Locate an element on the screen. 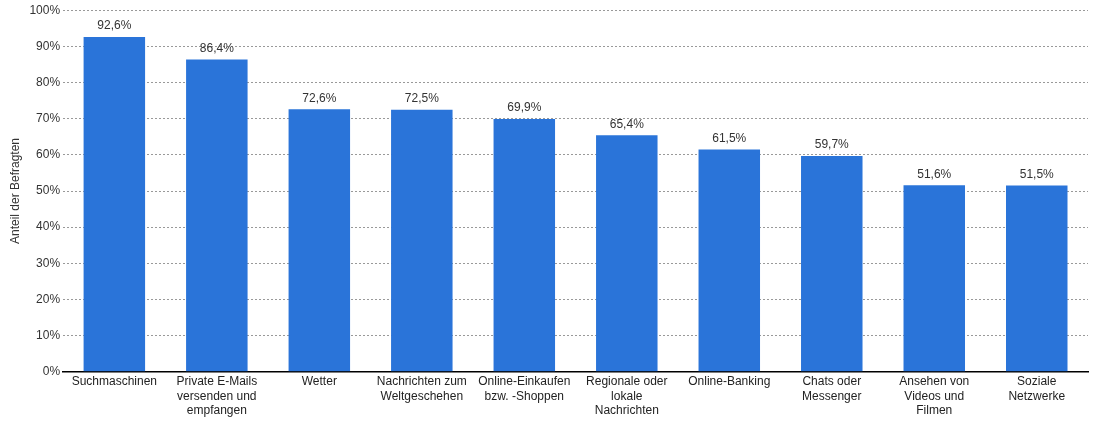 The width and height of the screenshot is (1094, 421). data-label: 72,5% is located at coordinates (422, 97).